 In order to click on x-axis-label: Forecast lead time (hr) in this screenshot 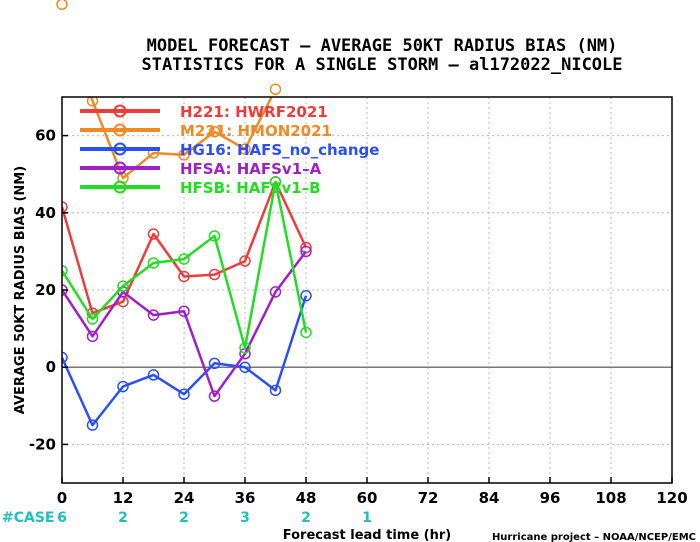, I will do `click(367, 535)`.